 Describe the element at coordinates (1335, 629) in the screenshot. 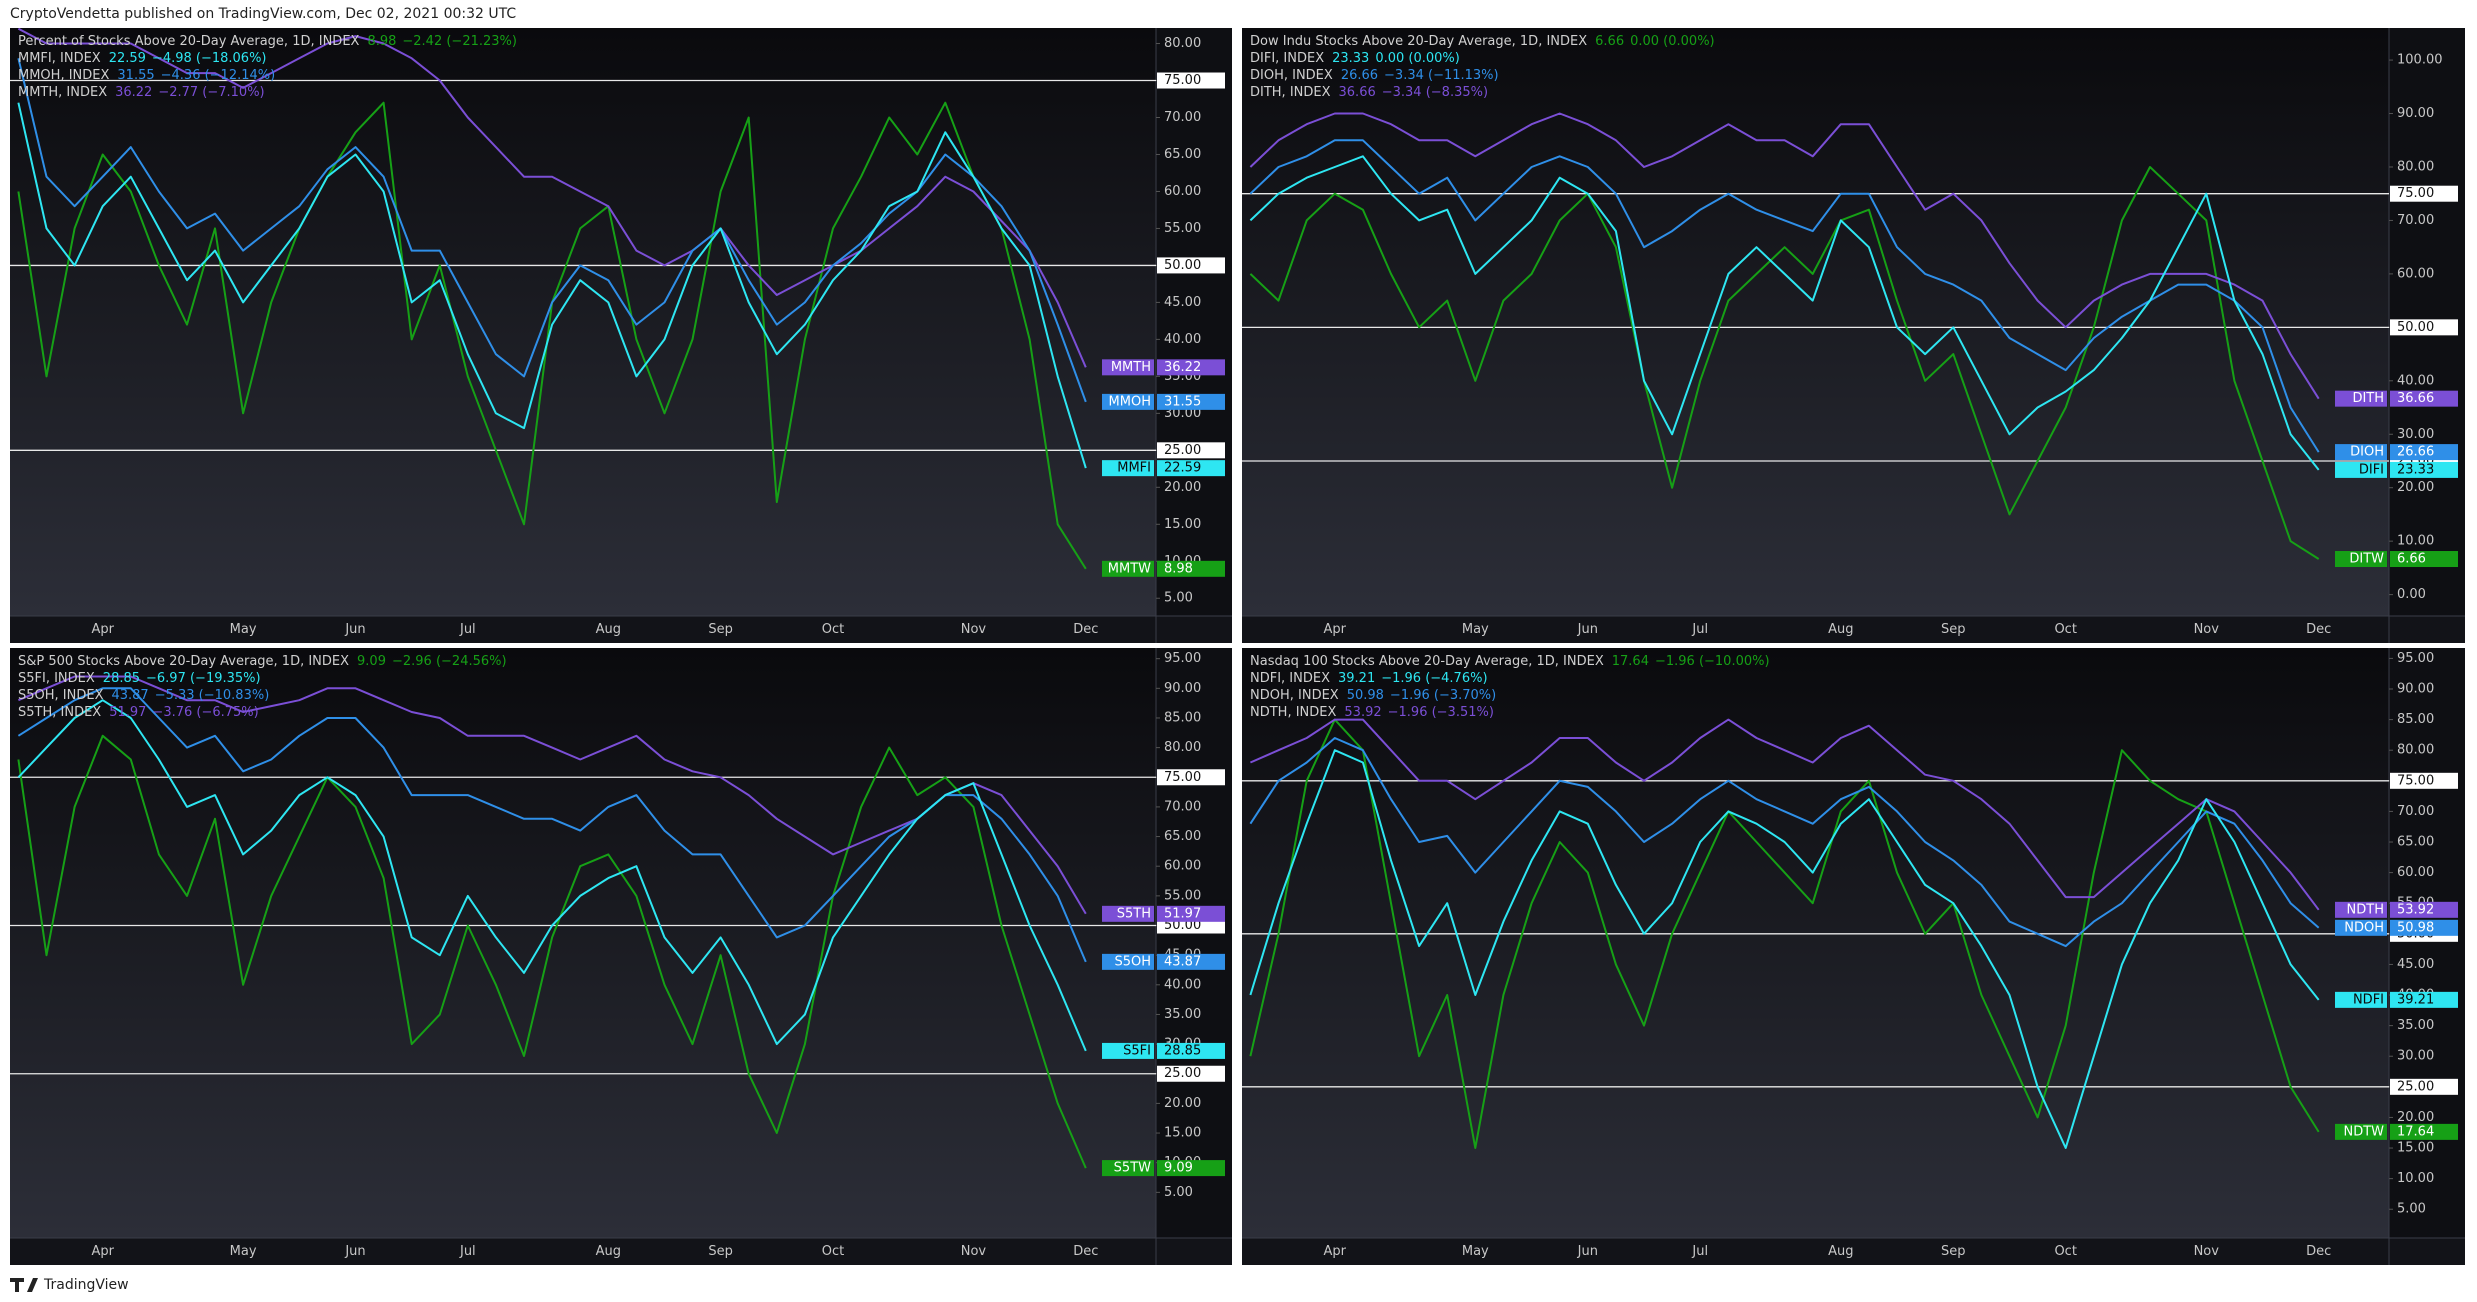

I see `x-tick-label: Apr` at that location.